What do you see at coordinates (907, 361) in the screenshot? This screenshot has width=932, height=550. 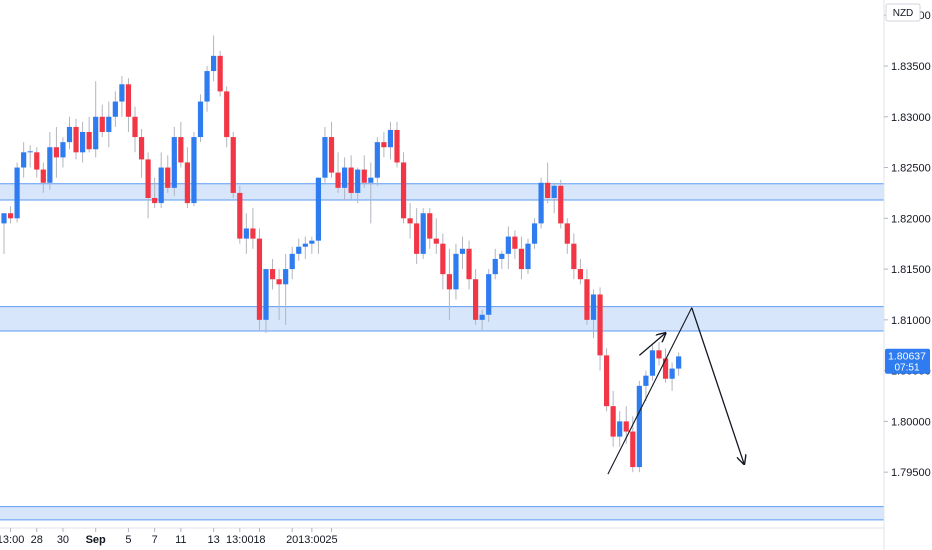 I see `price-tag-box` at bounding box center [907, 361].